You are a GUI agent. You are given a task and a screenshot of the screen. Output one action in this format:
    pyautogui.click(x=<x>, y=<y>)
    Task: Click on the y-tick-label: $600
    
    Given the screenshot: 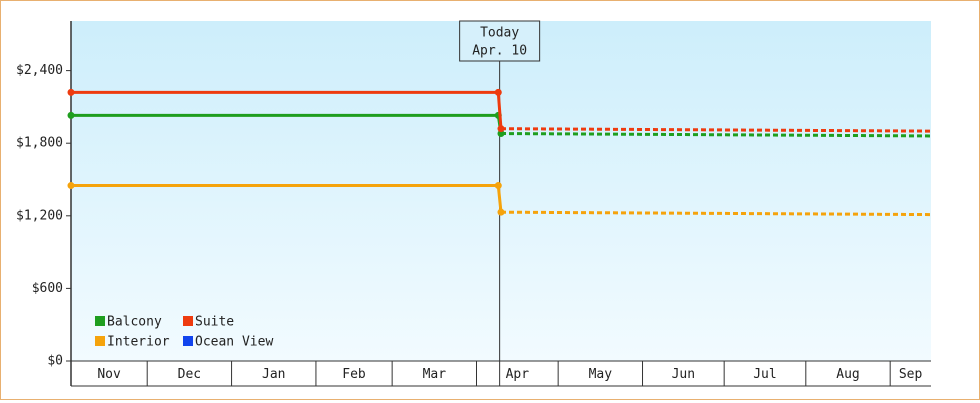 What is the action you would take?
    pyautogui.click(x=47, y=288)
    